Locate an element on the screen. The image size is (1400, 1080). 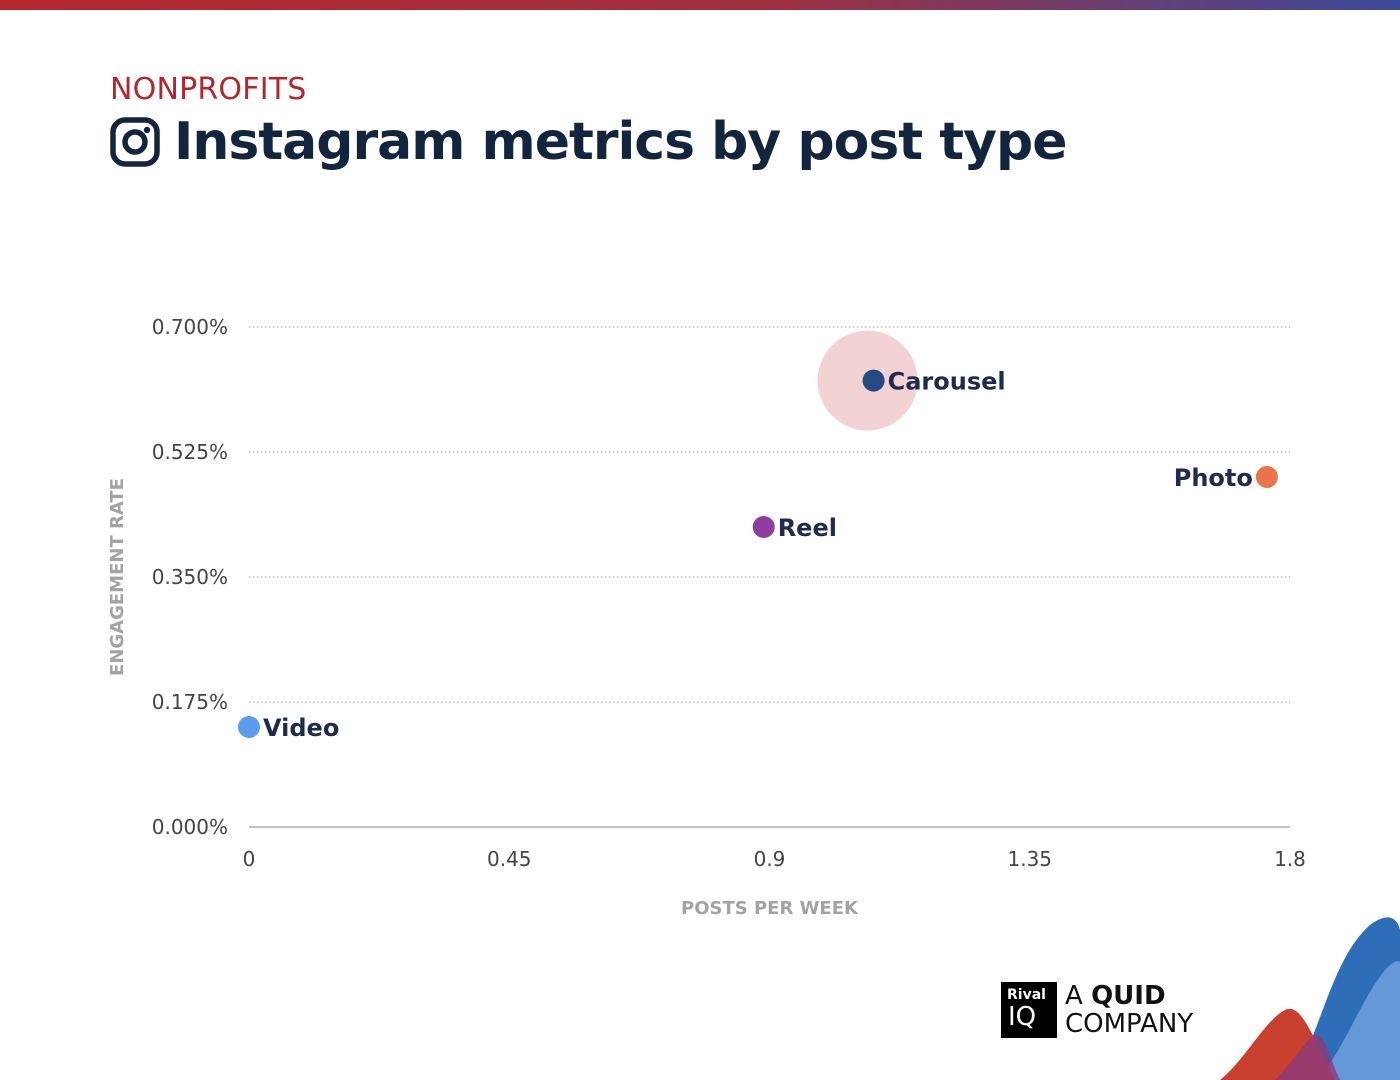
x-tick-label: 1.8 is located at coordinates (1290, 859).